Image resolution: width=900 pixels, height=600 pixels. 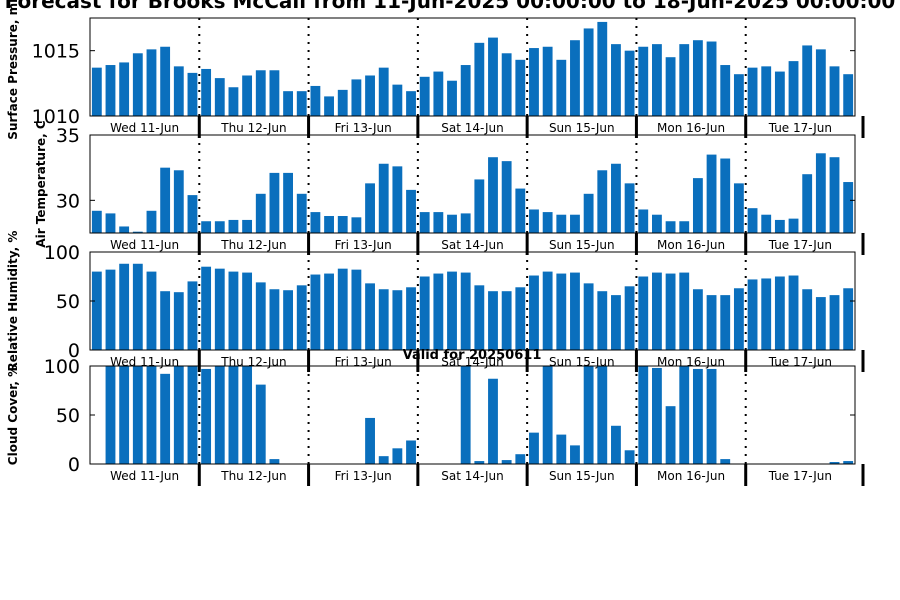 I want to click on ytick-label-2-50: 50, so click(x=68, y=302).